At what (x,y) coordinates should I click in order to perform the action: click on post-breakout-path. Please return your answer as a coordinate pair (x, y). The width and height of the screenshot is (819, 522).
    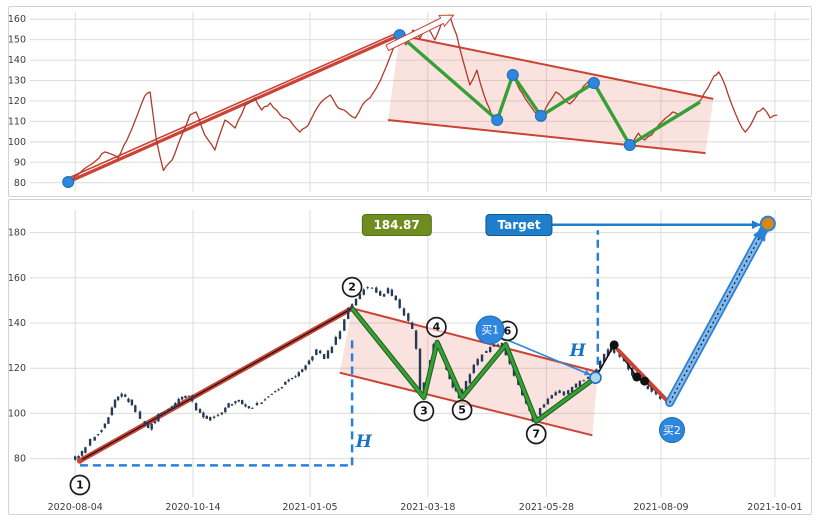
    Looking at the image, I should click on (632, 373).